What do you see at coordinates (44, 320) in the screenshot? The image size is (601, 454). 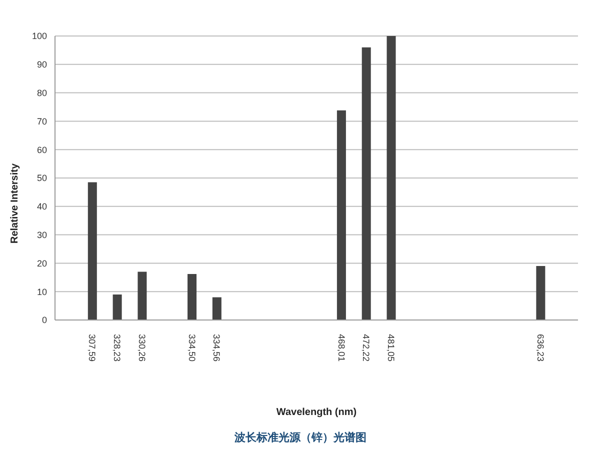 I see `y-tick-label: 0` at bounding box center [44, 320].